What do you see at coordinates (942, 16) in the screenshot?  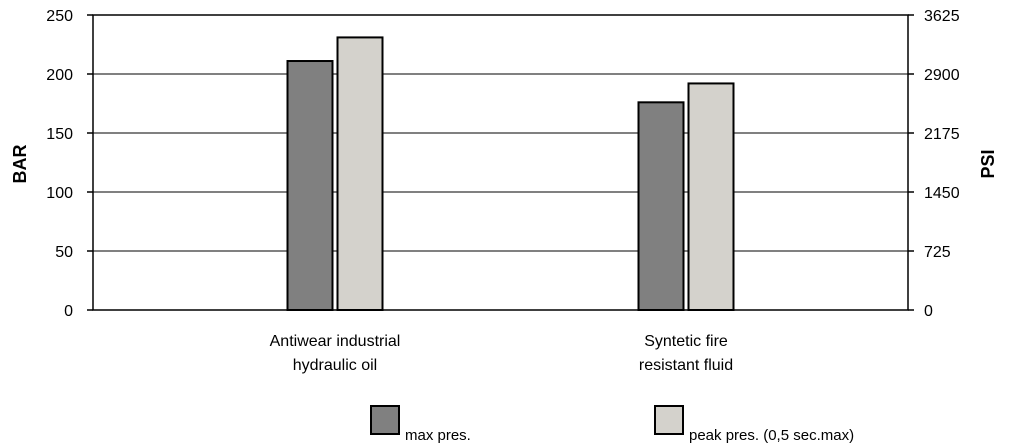 I see `right-tick-label: 3625` at bounding box center [942, 16].